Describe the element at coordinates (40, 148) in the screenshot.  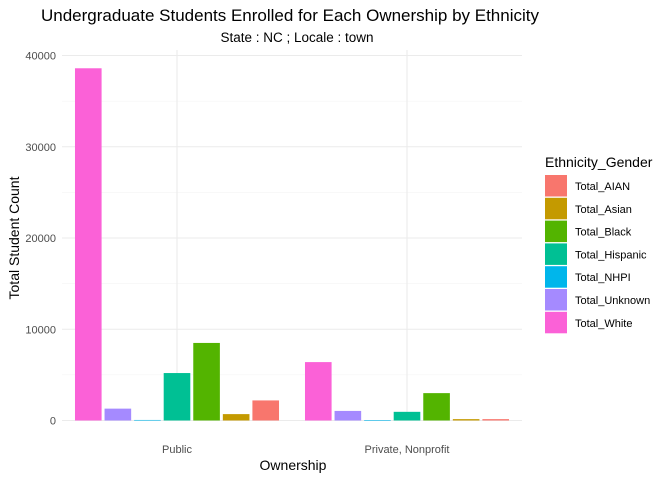
I see `y-tick-label: 30000` at that location.